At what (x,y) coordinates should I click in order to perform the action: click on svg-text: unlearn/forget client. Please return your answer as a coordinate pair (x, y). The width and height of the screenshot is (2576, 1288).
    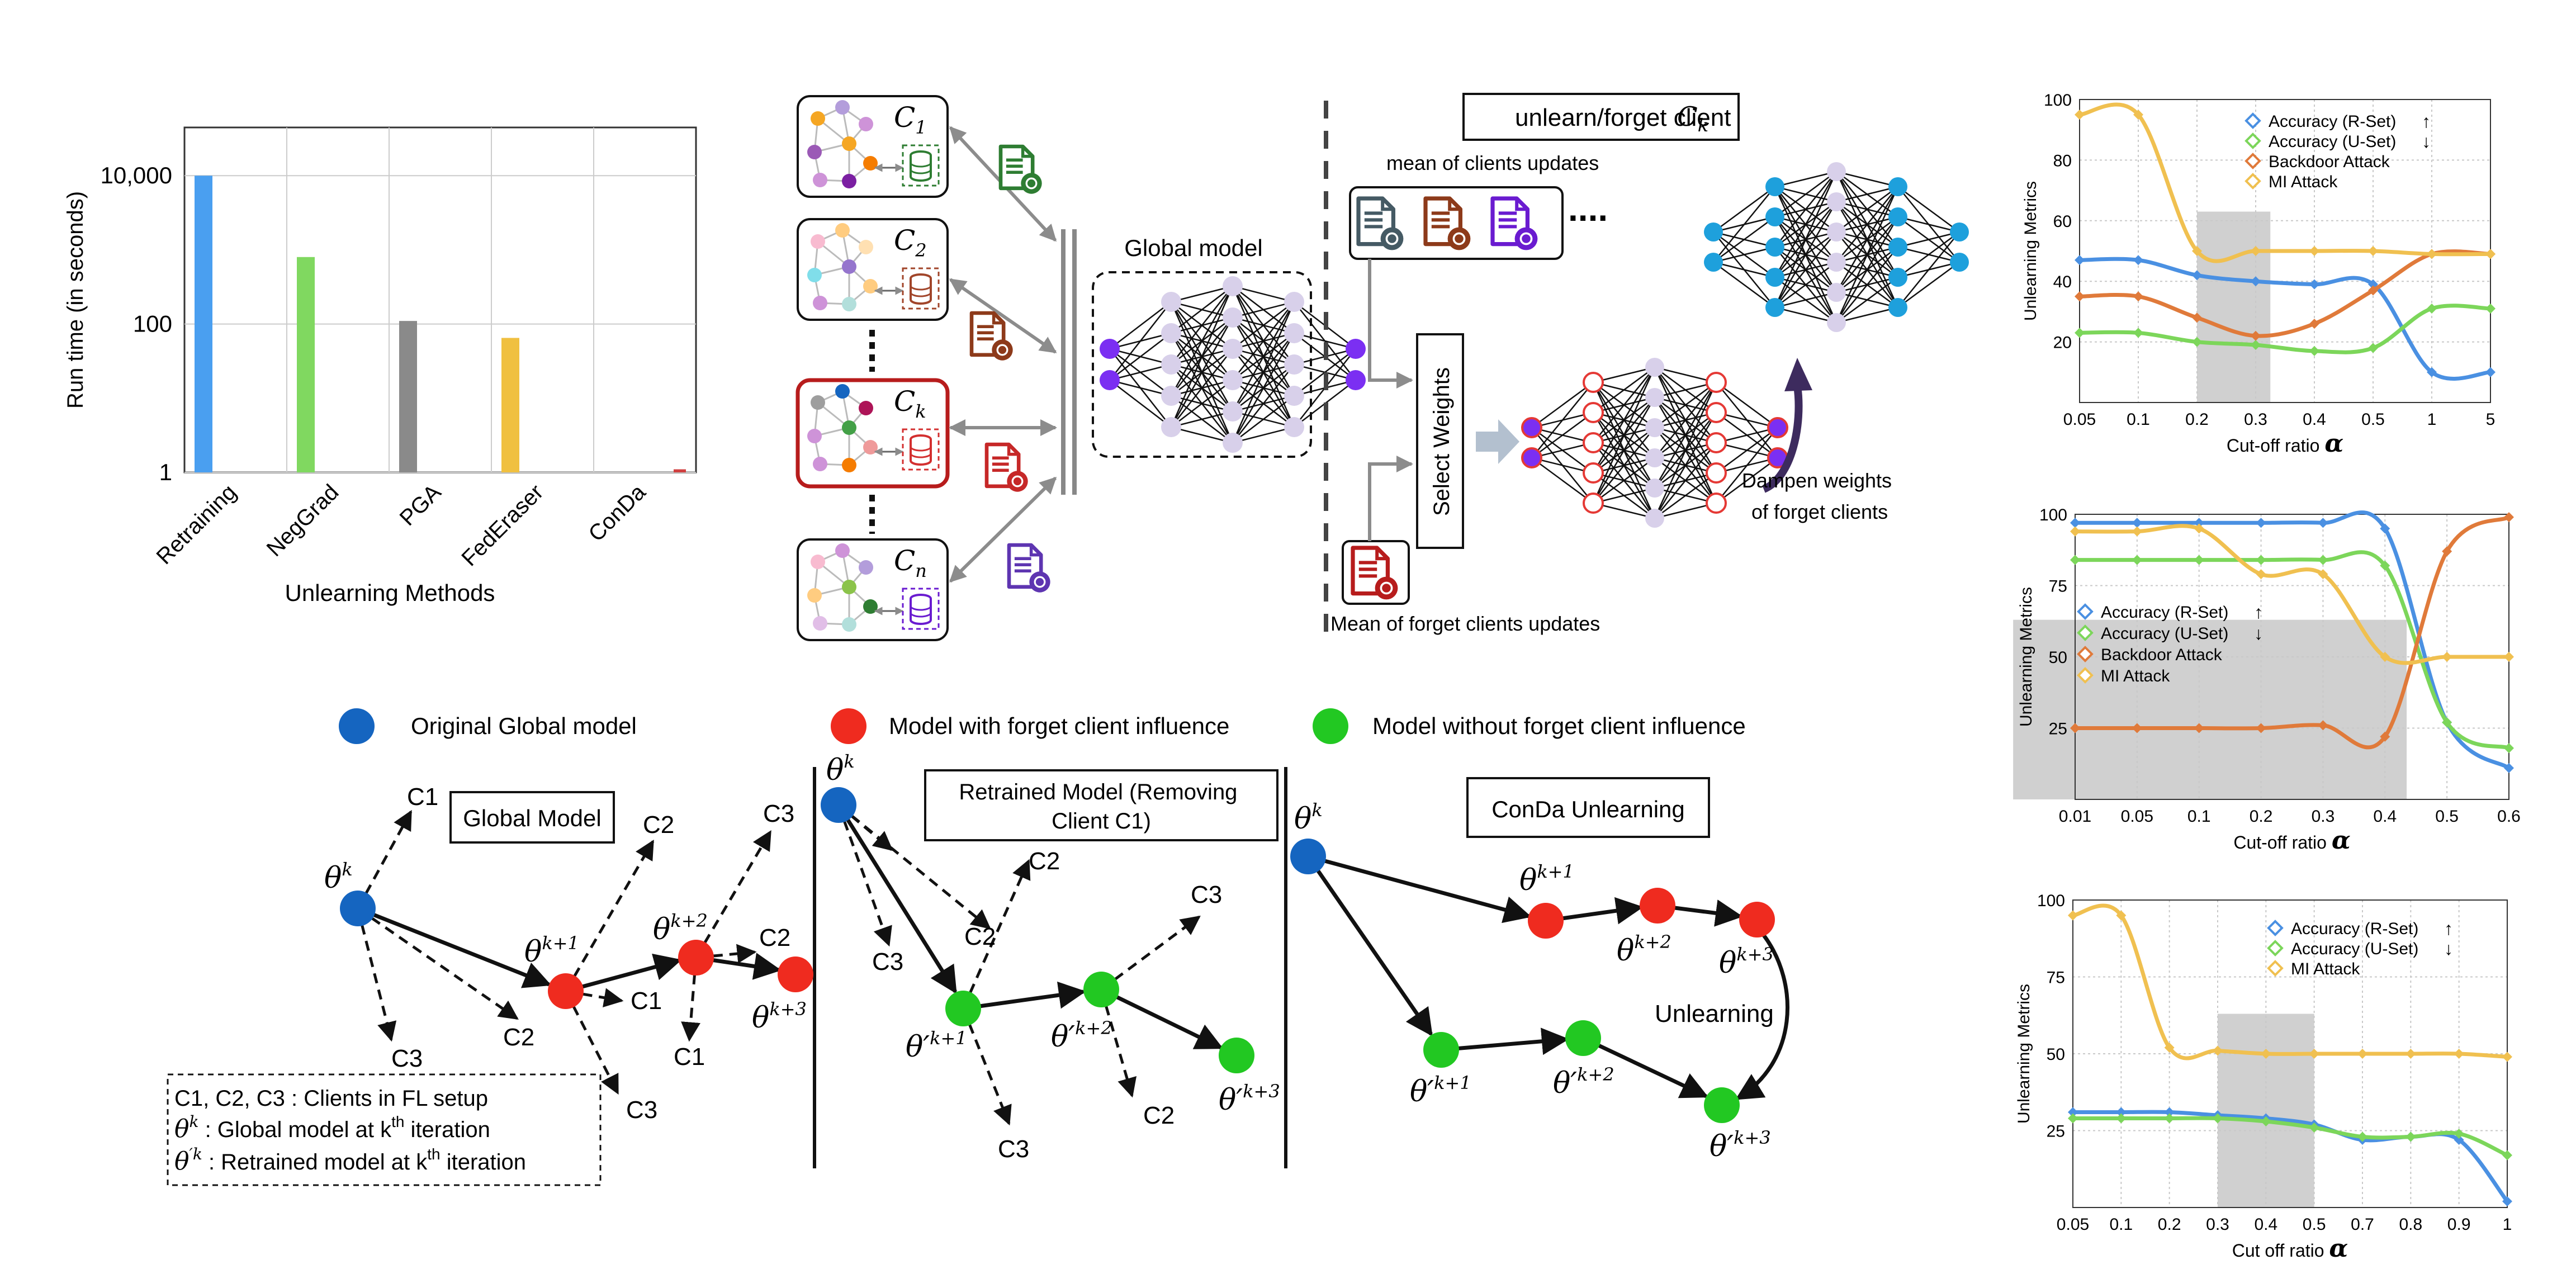
    Looking at the image, I should click on (1623, 117).